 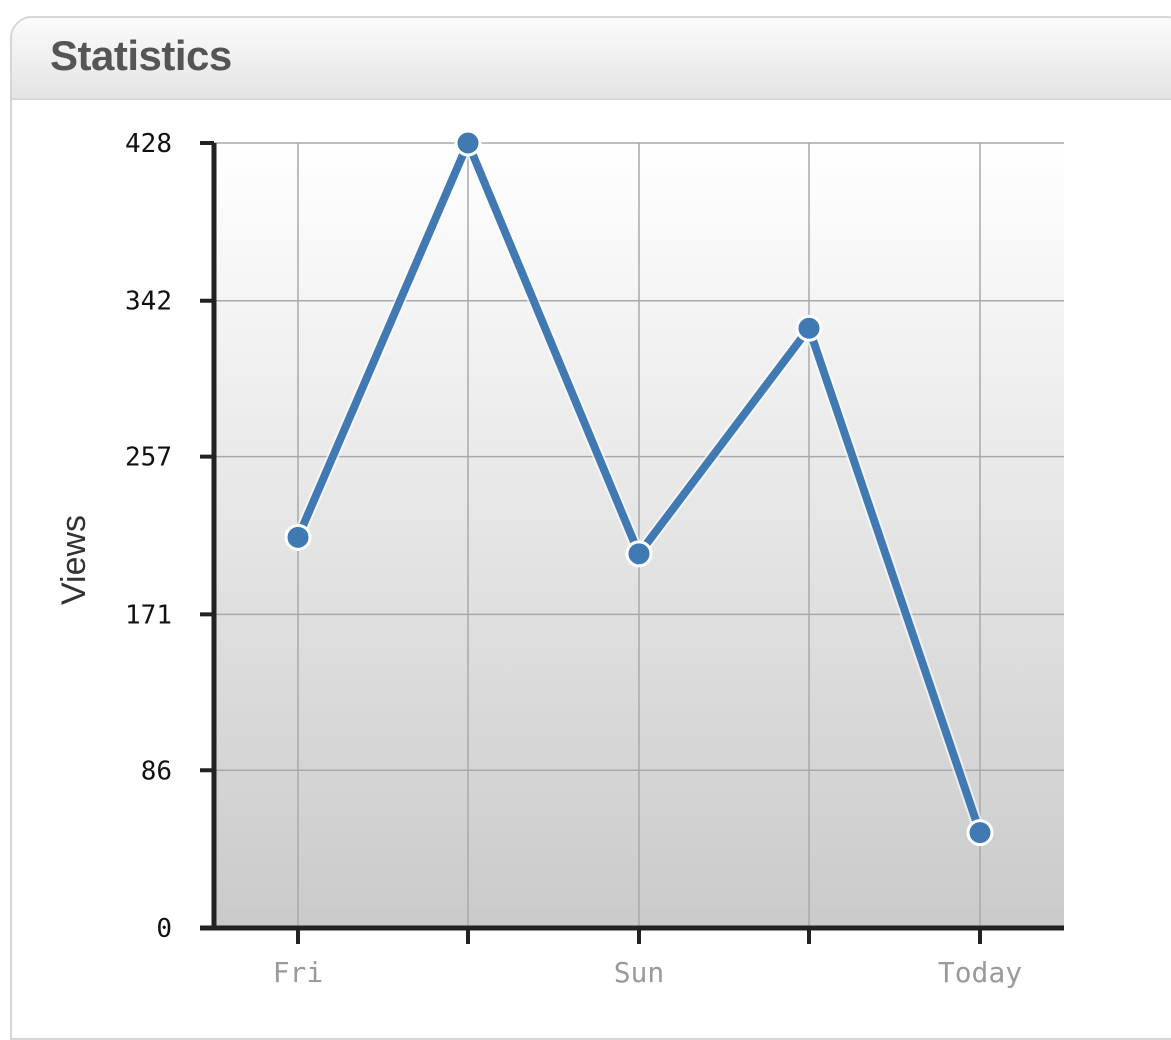 What do you see at coordinates (148, 144) in the screenshot?
I see `y-tick-label: 428` at bounding box center [148, 144].